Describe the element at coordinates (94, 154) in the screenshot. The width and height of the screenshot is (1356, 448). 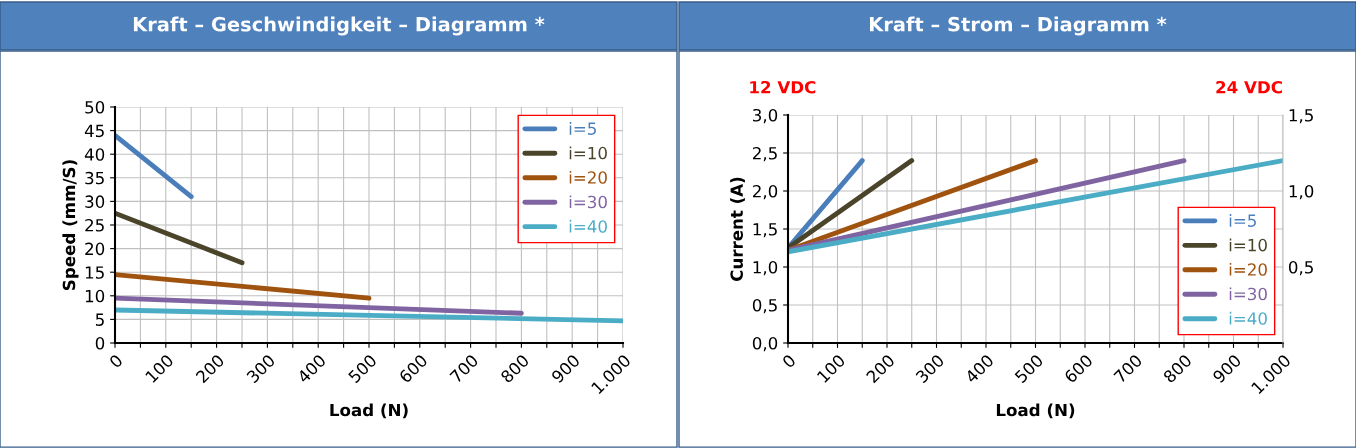
I see `y-tick-label: 40` at that location.